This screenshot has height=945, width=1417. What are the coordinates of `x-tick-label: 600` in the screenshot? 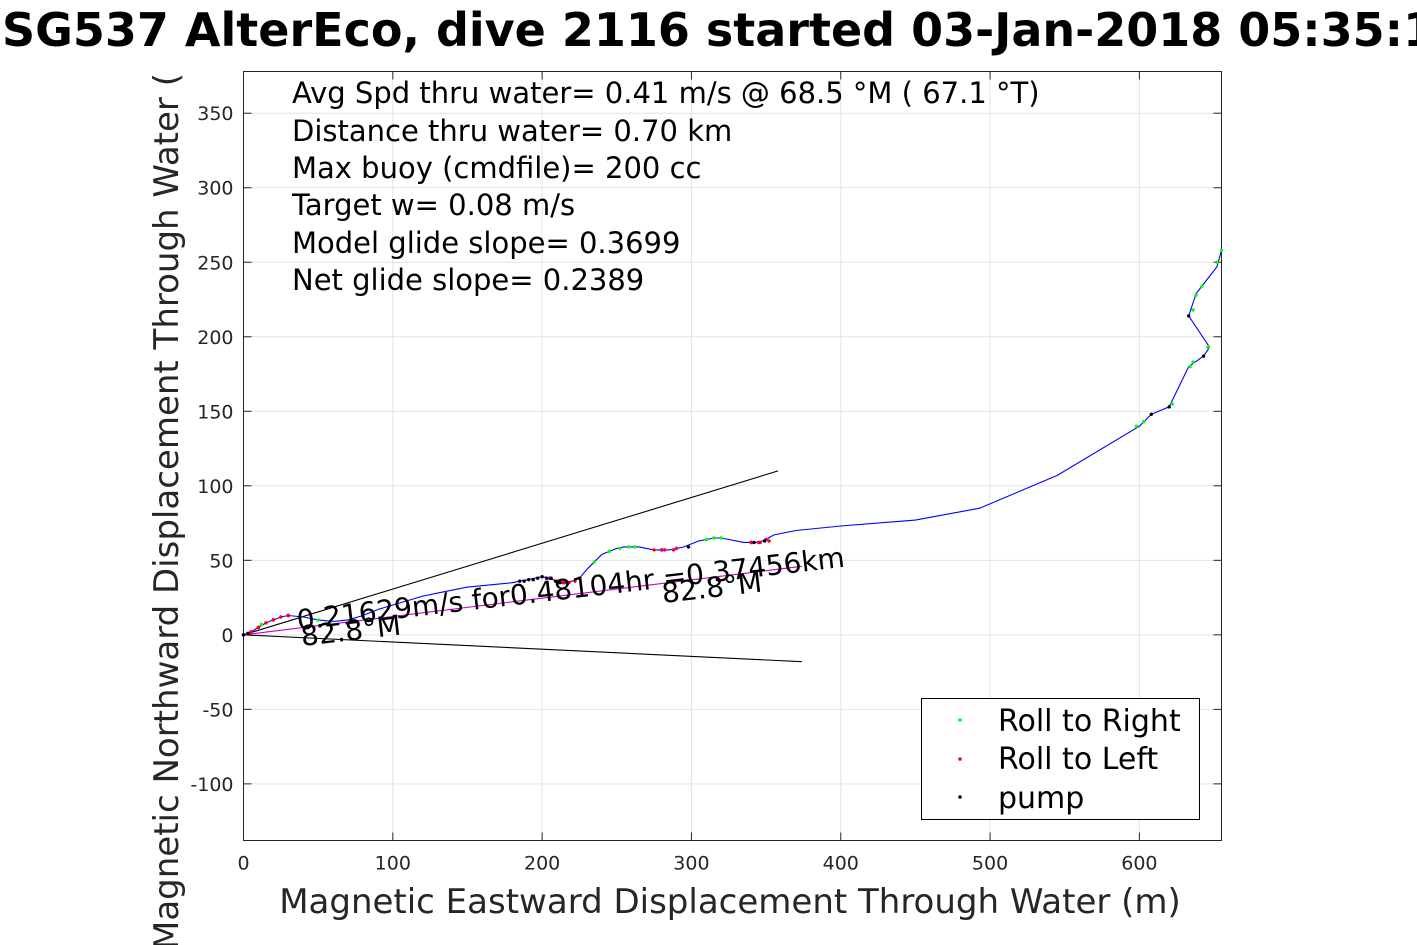 It's located at (1139, 864).